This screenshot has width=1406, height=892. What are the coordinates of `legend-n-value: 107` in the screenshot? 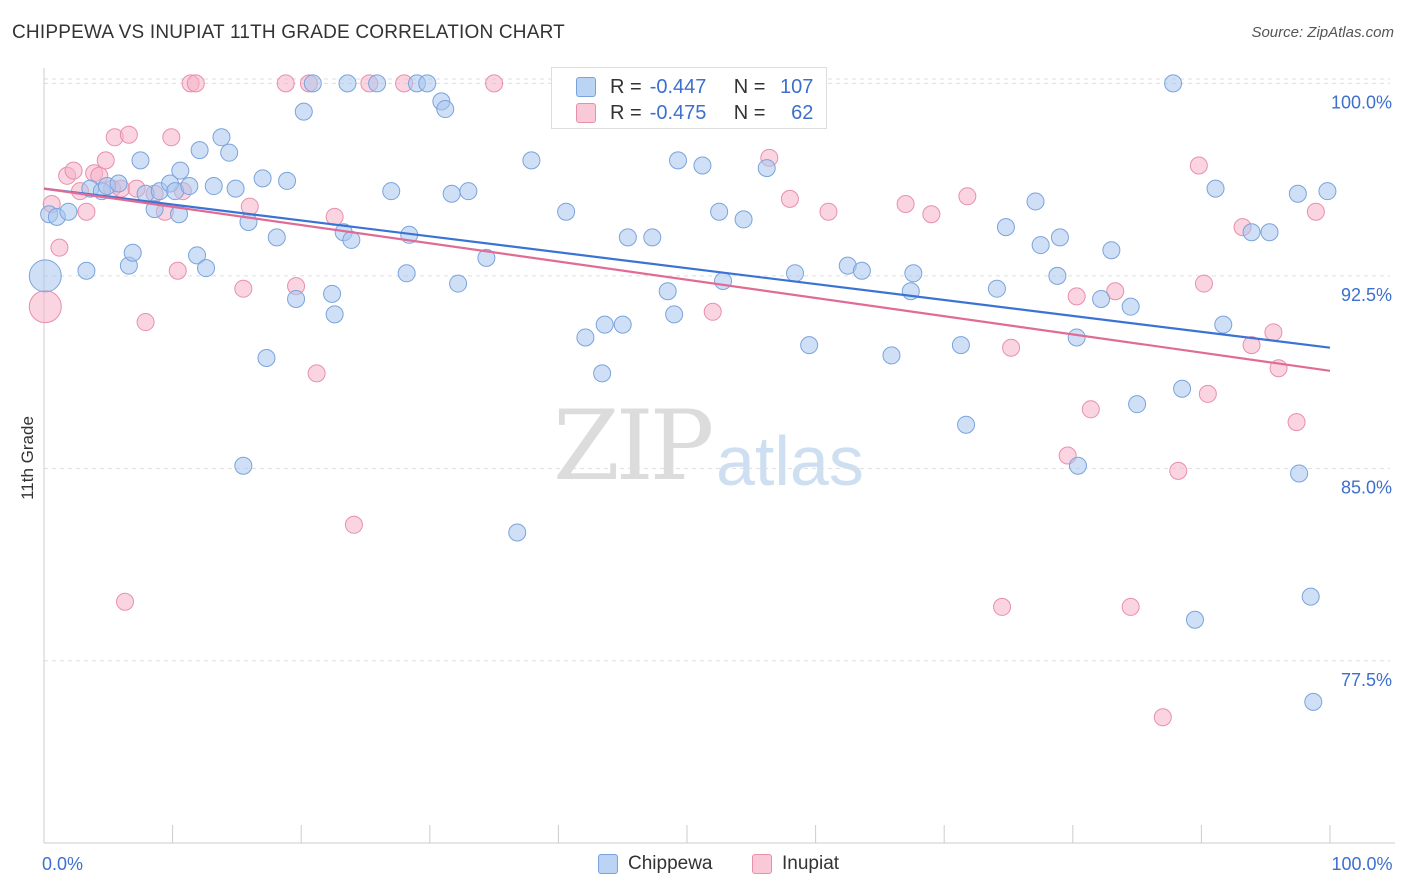 It's located at (797, 86).